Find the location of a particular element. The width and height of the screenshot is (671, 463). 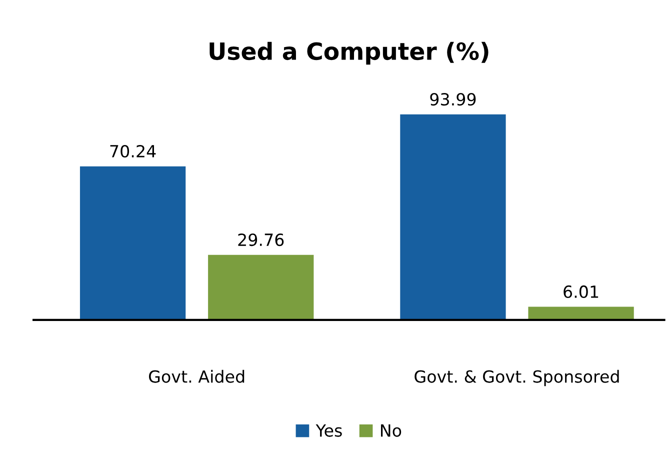

legend-label: Yes is located at coordinates (329, 430).